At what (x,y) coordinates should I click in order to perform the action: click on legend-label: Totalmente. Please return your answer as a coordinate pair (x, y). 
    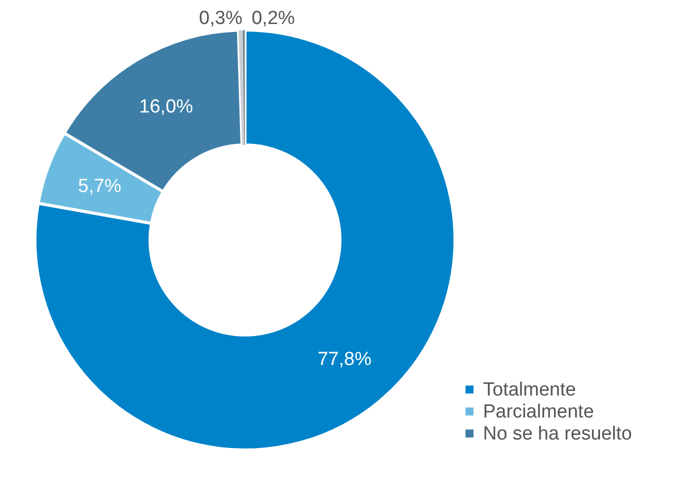
    Looking at the image, I should click on (529, 390).